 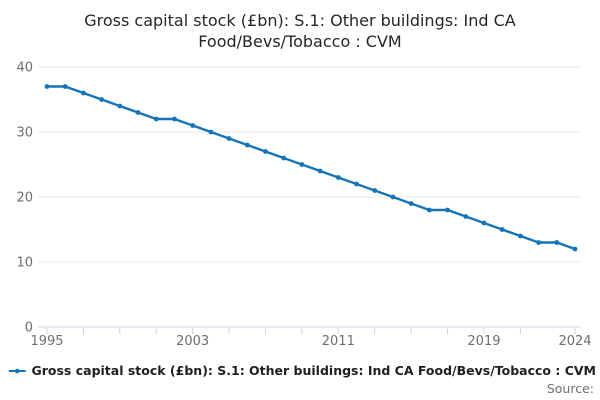 What do you see at coordinates (17, 370) in the screenshot?
I see `legend-line-dot-icon` at bounding box center [17, 370].